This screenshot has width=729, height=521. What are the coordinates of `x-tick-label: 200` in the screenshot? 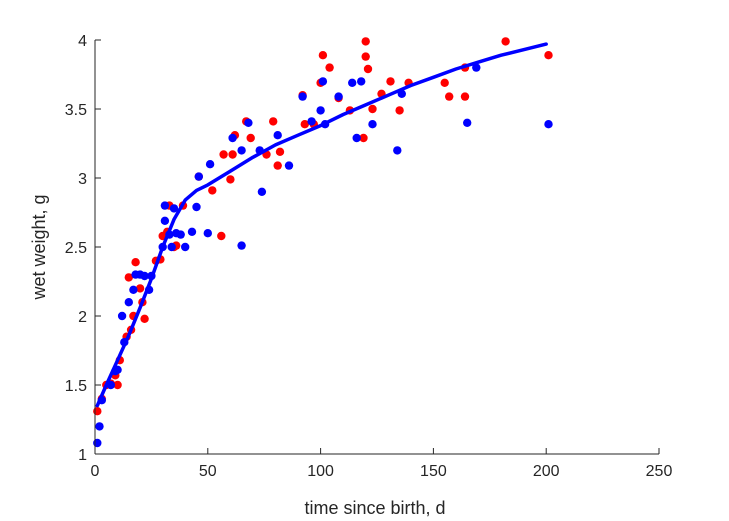 It's located at (546, 471).